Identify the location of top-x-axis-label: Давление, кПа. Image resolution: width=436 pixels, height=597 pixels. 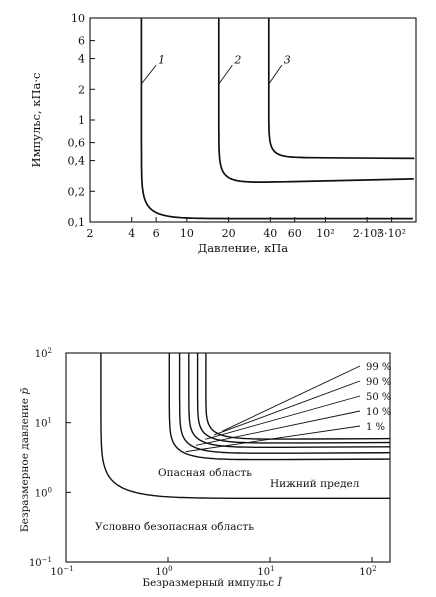
(243, 248).